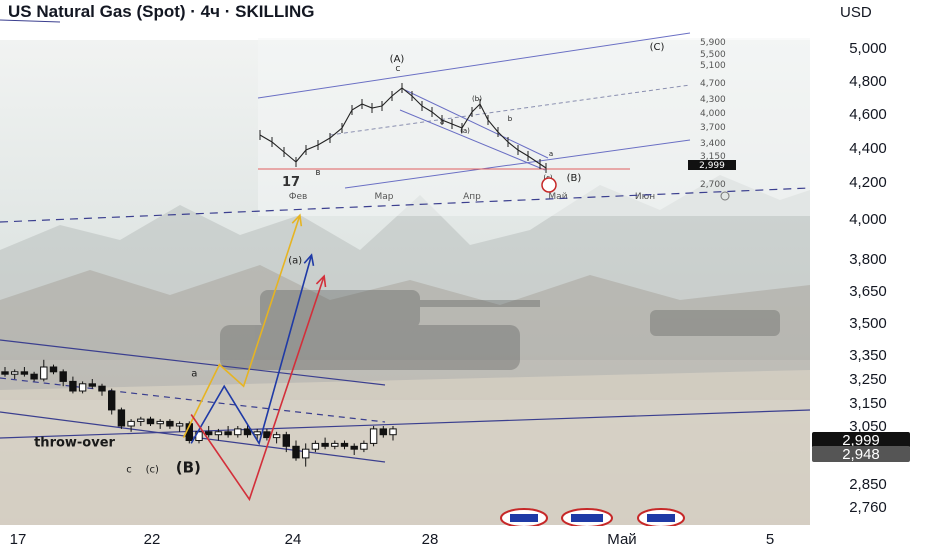 This screenshot has height=550, width=932. I want to click on inset-price-tick: 5,500, so click(713, 55).